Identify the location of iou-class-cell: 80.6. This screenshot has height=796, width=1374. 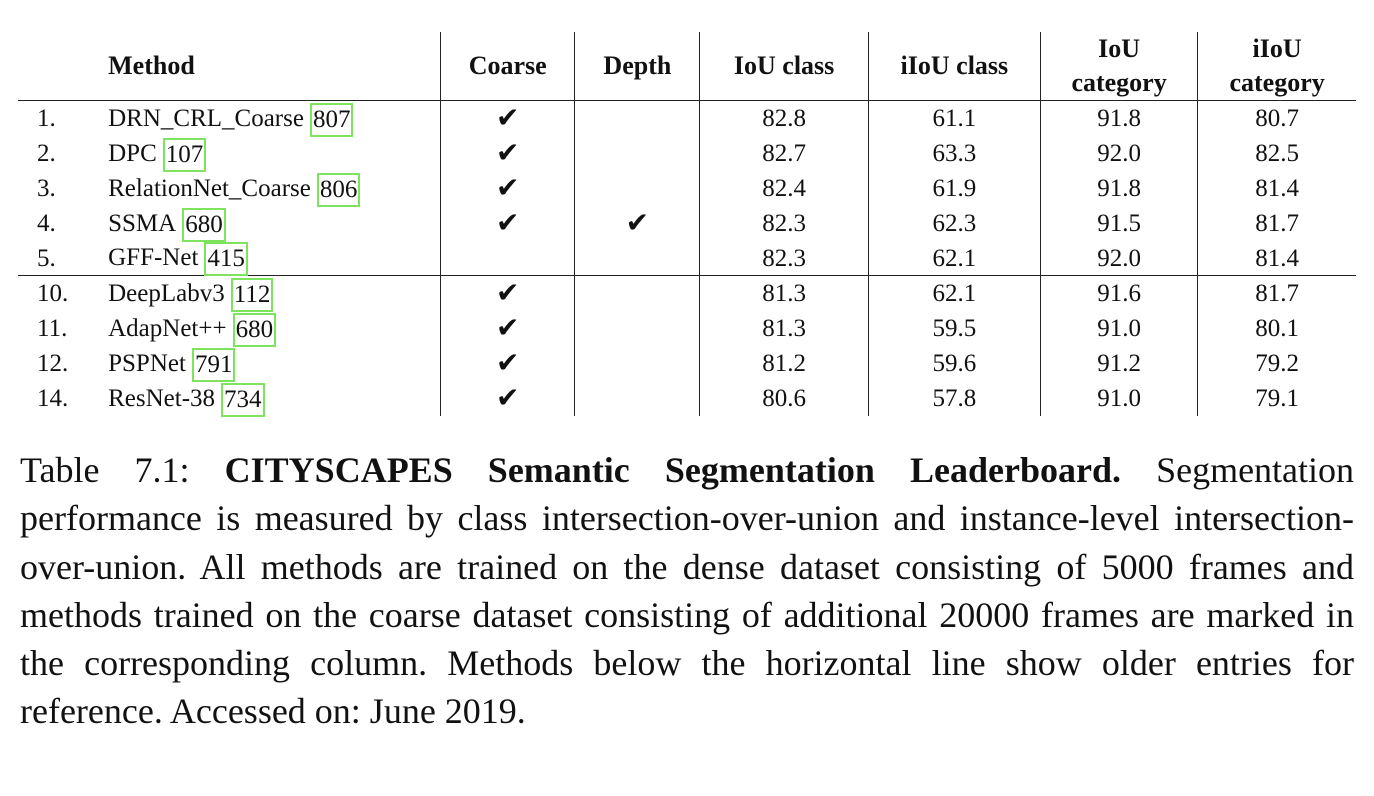
(784, 398).